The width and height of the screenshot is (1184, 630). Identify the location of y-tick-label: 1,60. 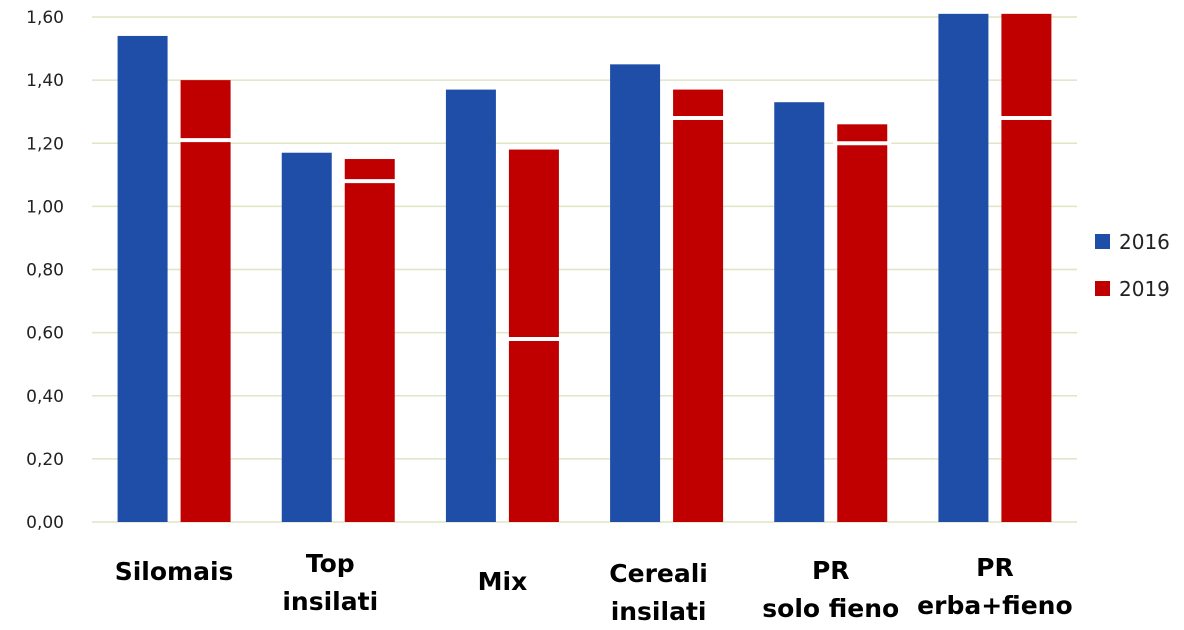
(45, 18).